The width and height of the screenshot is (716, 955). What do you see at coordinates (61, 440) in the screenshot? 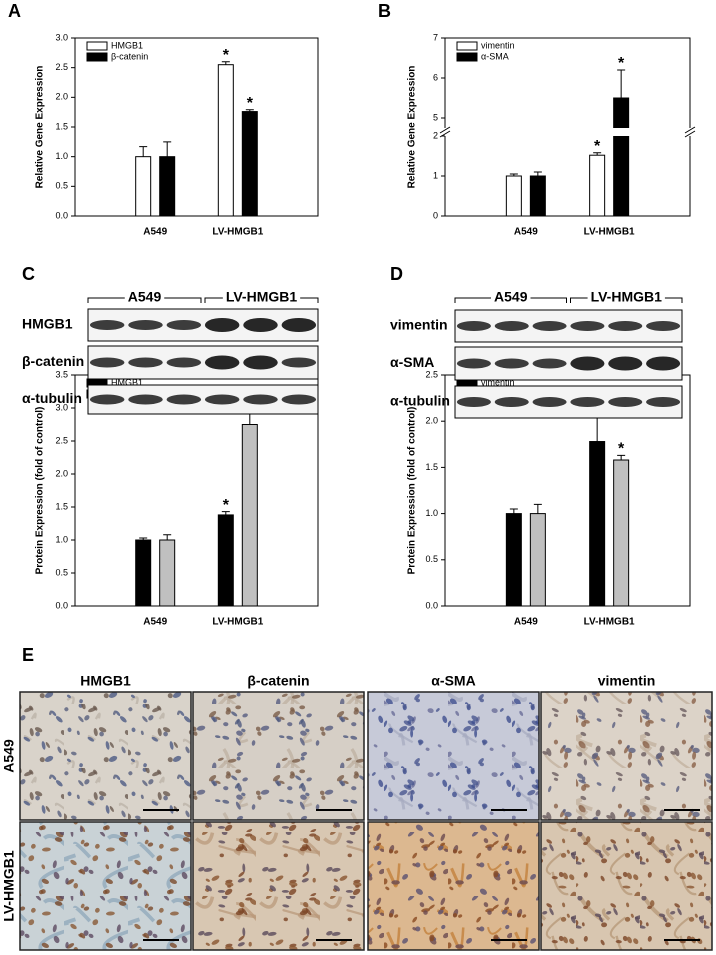
I see `y-tick-label: 2.5` at bounding box center [61, 440].